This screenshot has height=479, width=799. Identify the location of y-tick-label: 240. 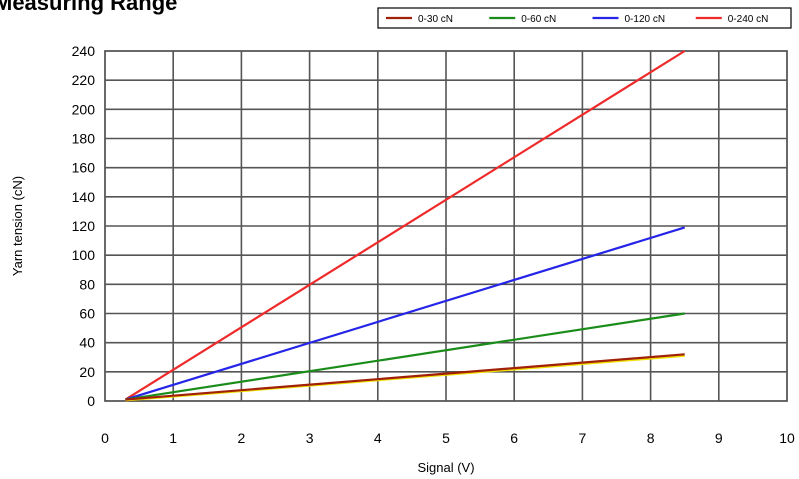
(84, 51).